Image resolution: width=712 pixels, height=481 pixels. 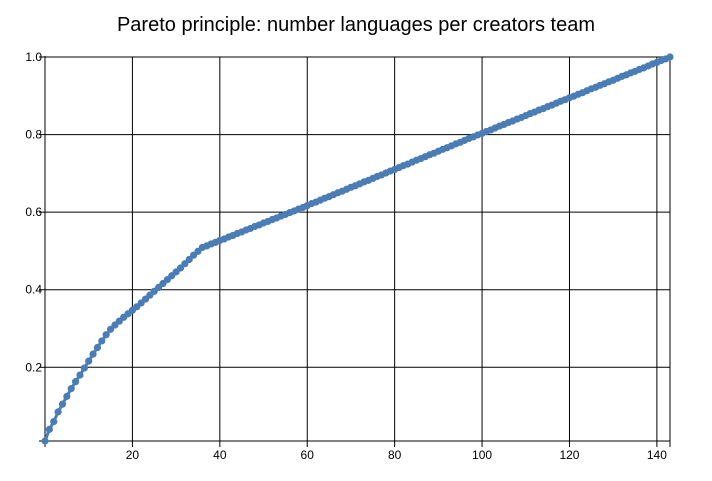 I want to click on x-tick-label: 40, so click(x=220, y=455).